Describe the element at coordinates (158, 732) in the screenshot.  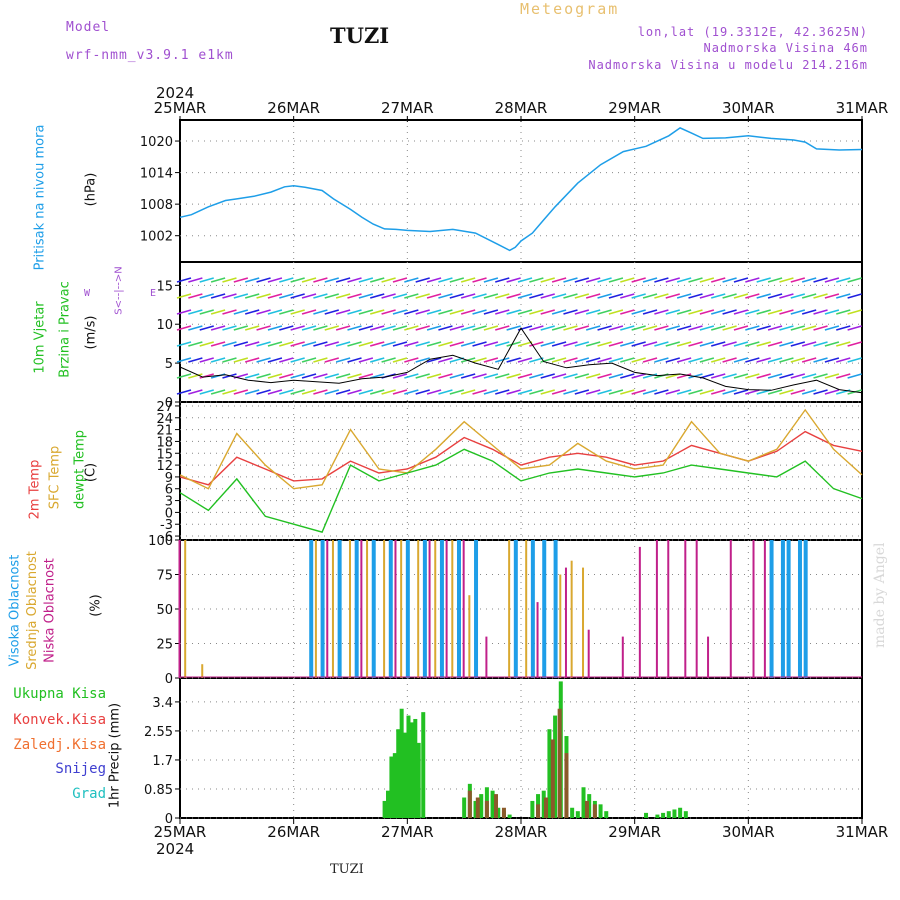
I see `y-tick-label: 2.55` at that location.